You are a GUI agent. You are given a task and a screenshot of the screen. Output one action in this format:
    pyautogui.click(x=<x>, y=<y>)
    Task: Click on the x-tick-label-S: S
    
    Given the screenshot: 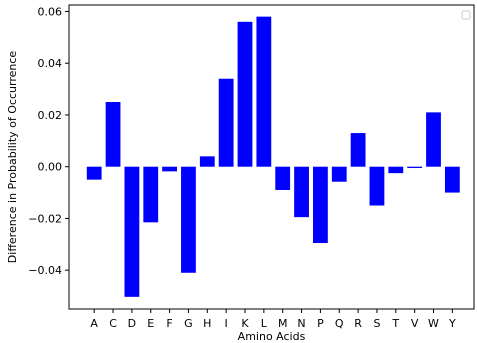 What is the action you would take?
    pyautogui.click(x=376, y=323)
    